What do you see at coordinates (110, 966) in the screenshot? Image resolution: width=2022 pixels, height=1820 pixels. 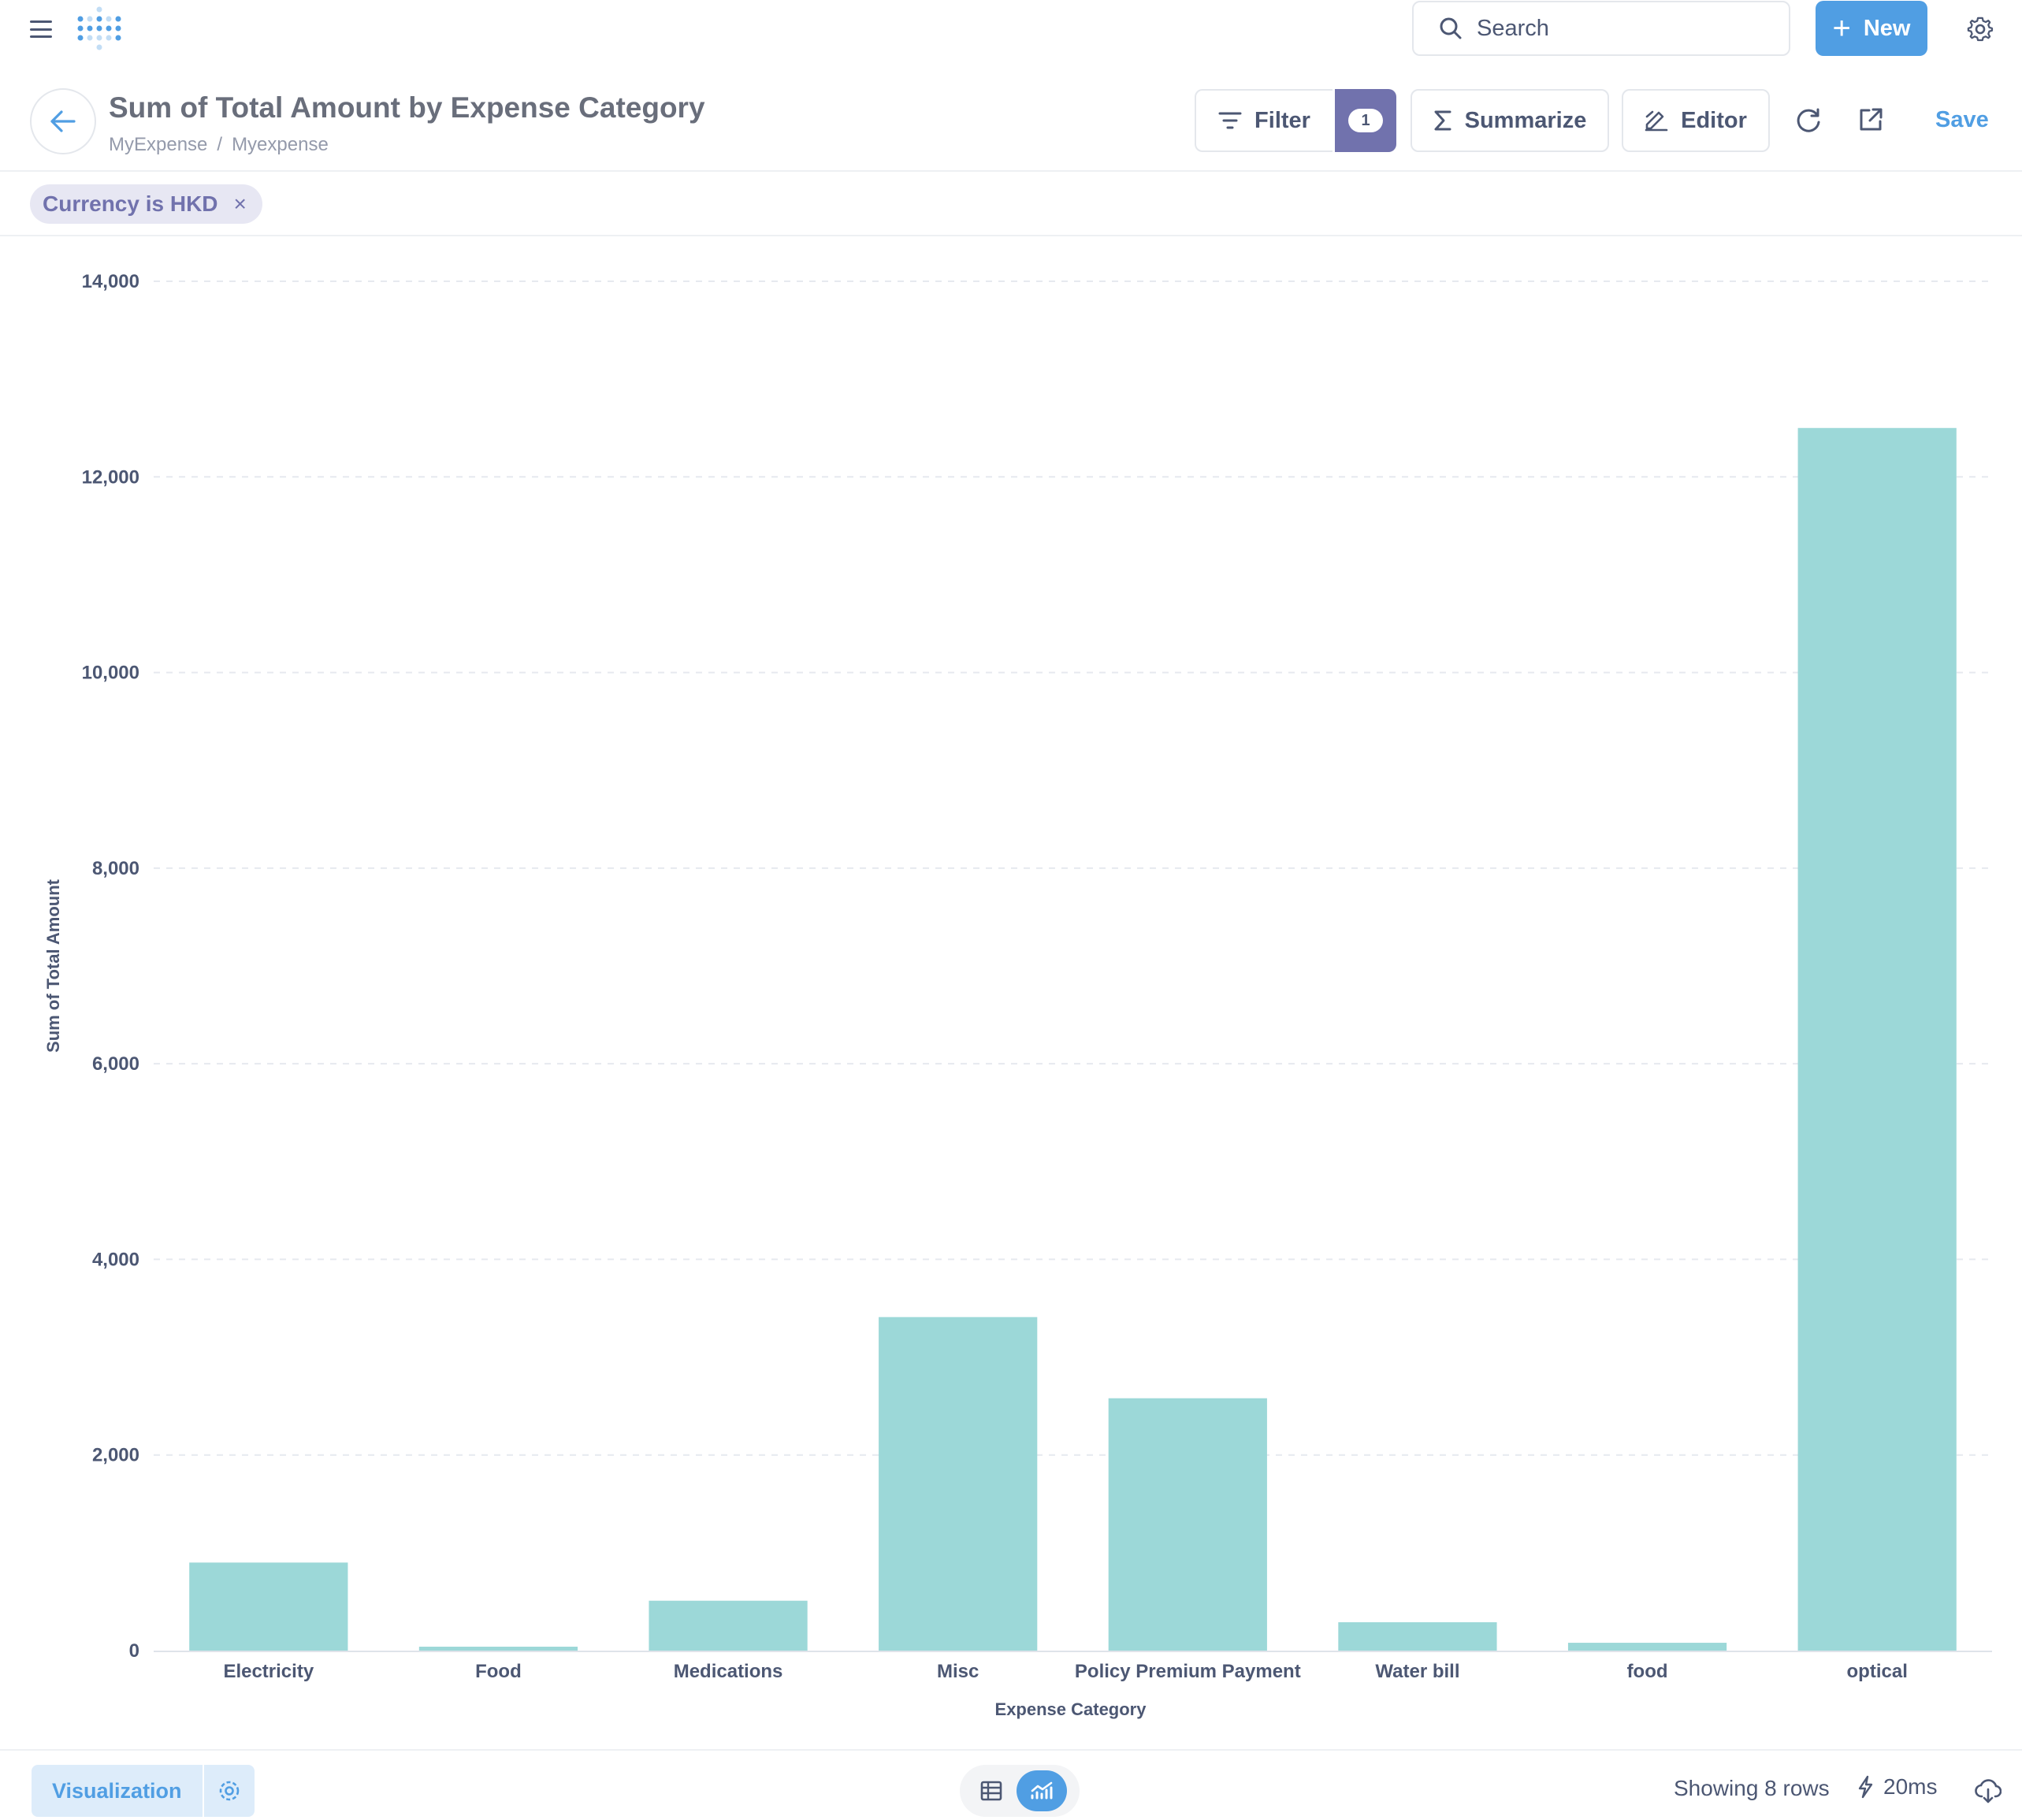 I see `y-axis-ticks: 0 2,000 4,000 6,000 8,000 10,000 12,000 14,000` at bounding box center [110, 966].